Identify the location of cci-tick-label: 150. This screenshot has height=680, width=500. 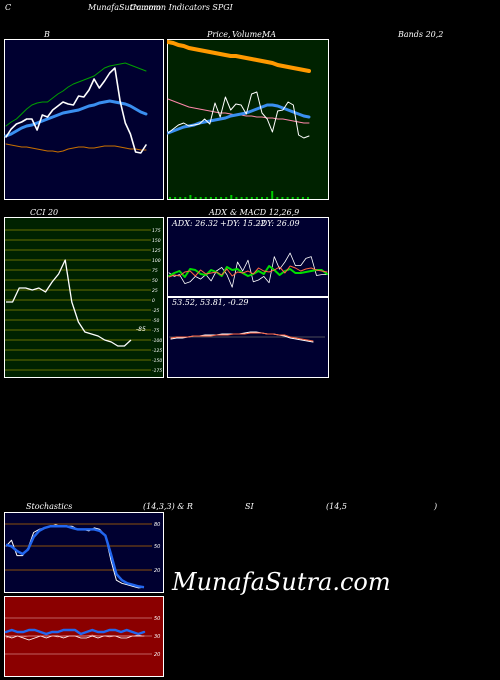
(156, 241).